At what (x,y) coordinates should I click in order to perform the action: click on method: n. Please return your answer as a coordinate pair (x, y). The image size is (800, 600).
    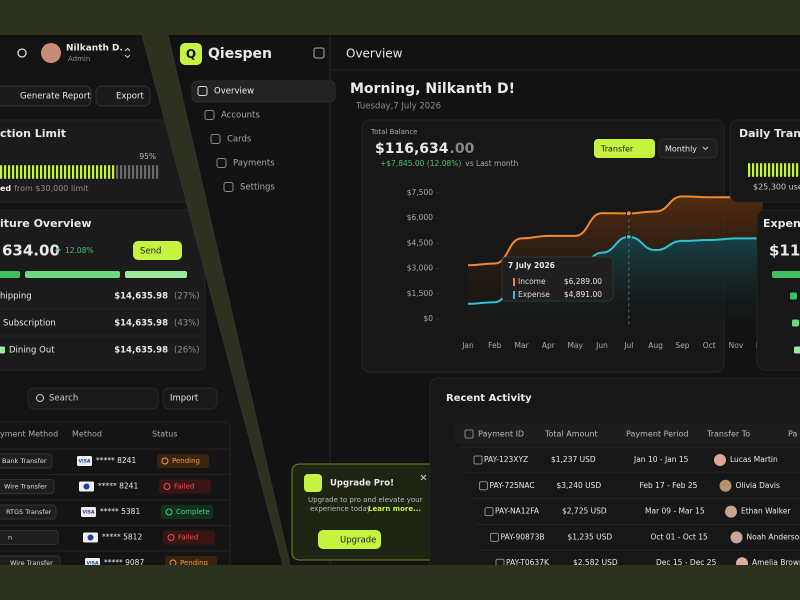
    Looking at the image, I should click on (10, 538).